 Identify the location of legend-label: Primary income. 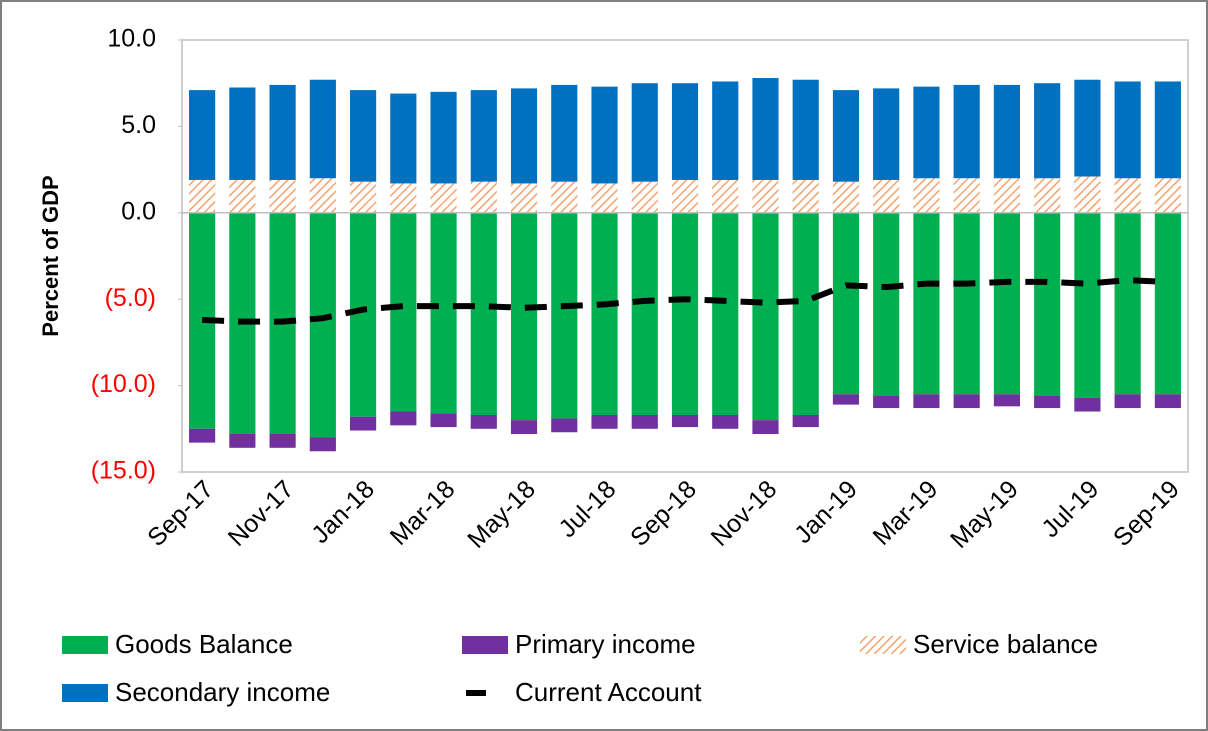
(605, 644).